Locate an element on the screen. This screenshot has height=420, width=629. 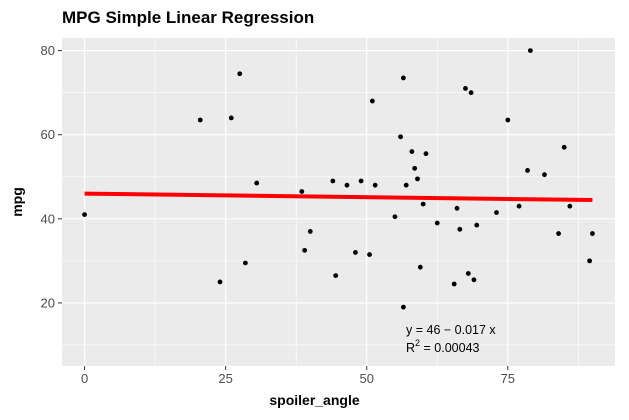
x-axis-label: spoiler_angle is located at coordinates (314, 400).